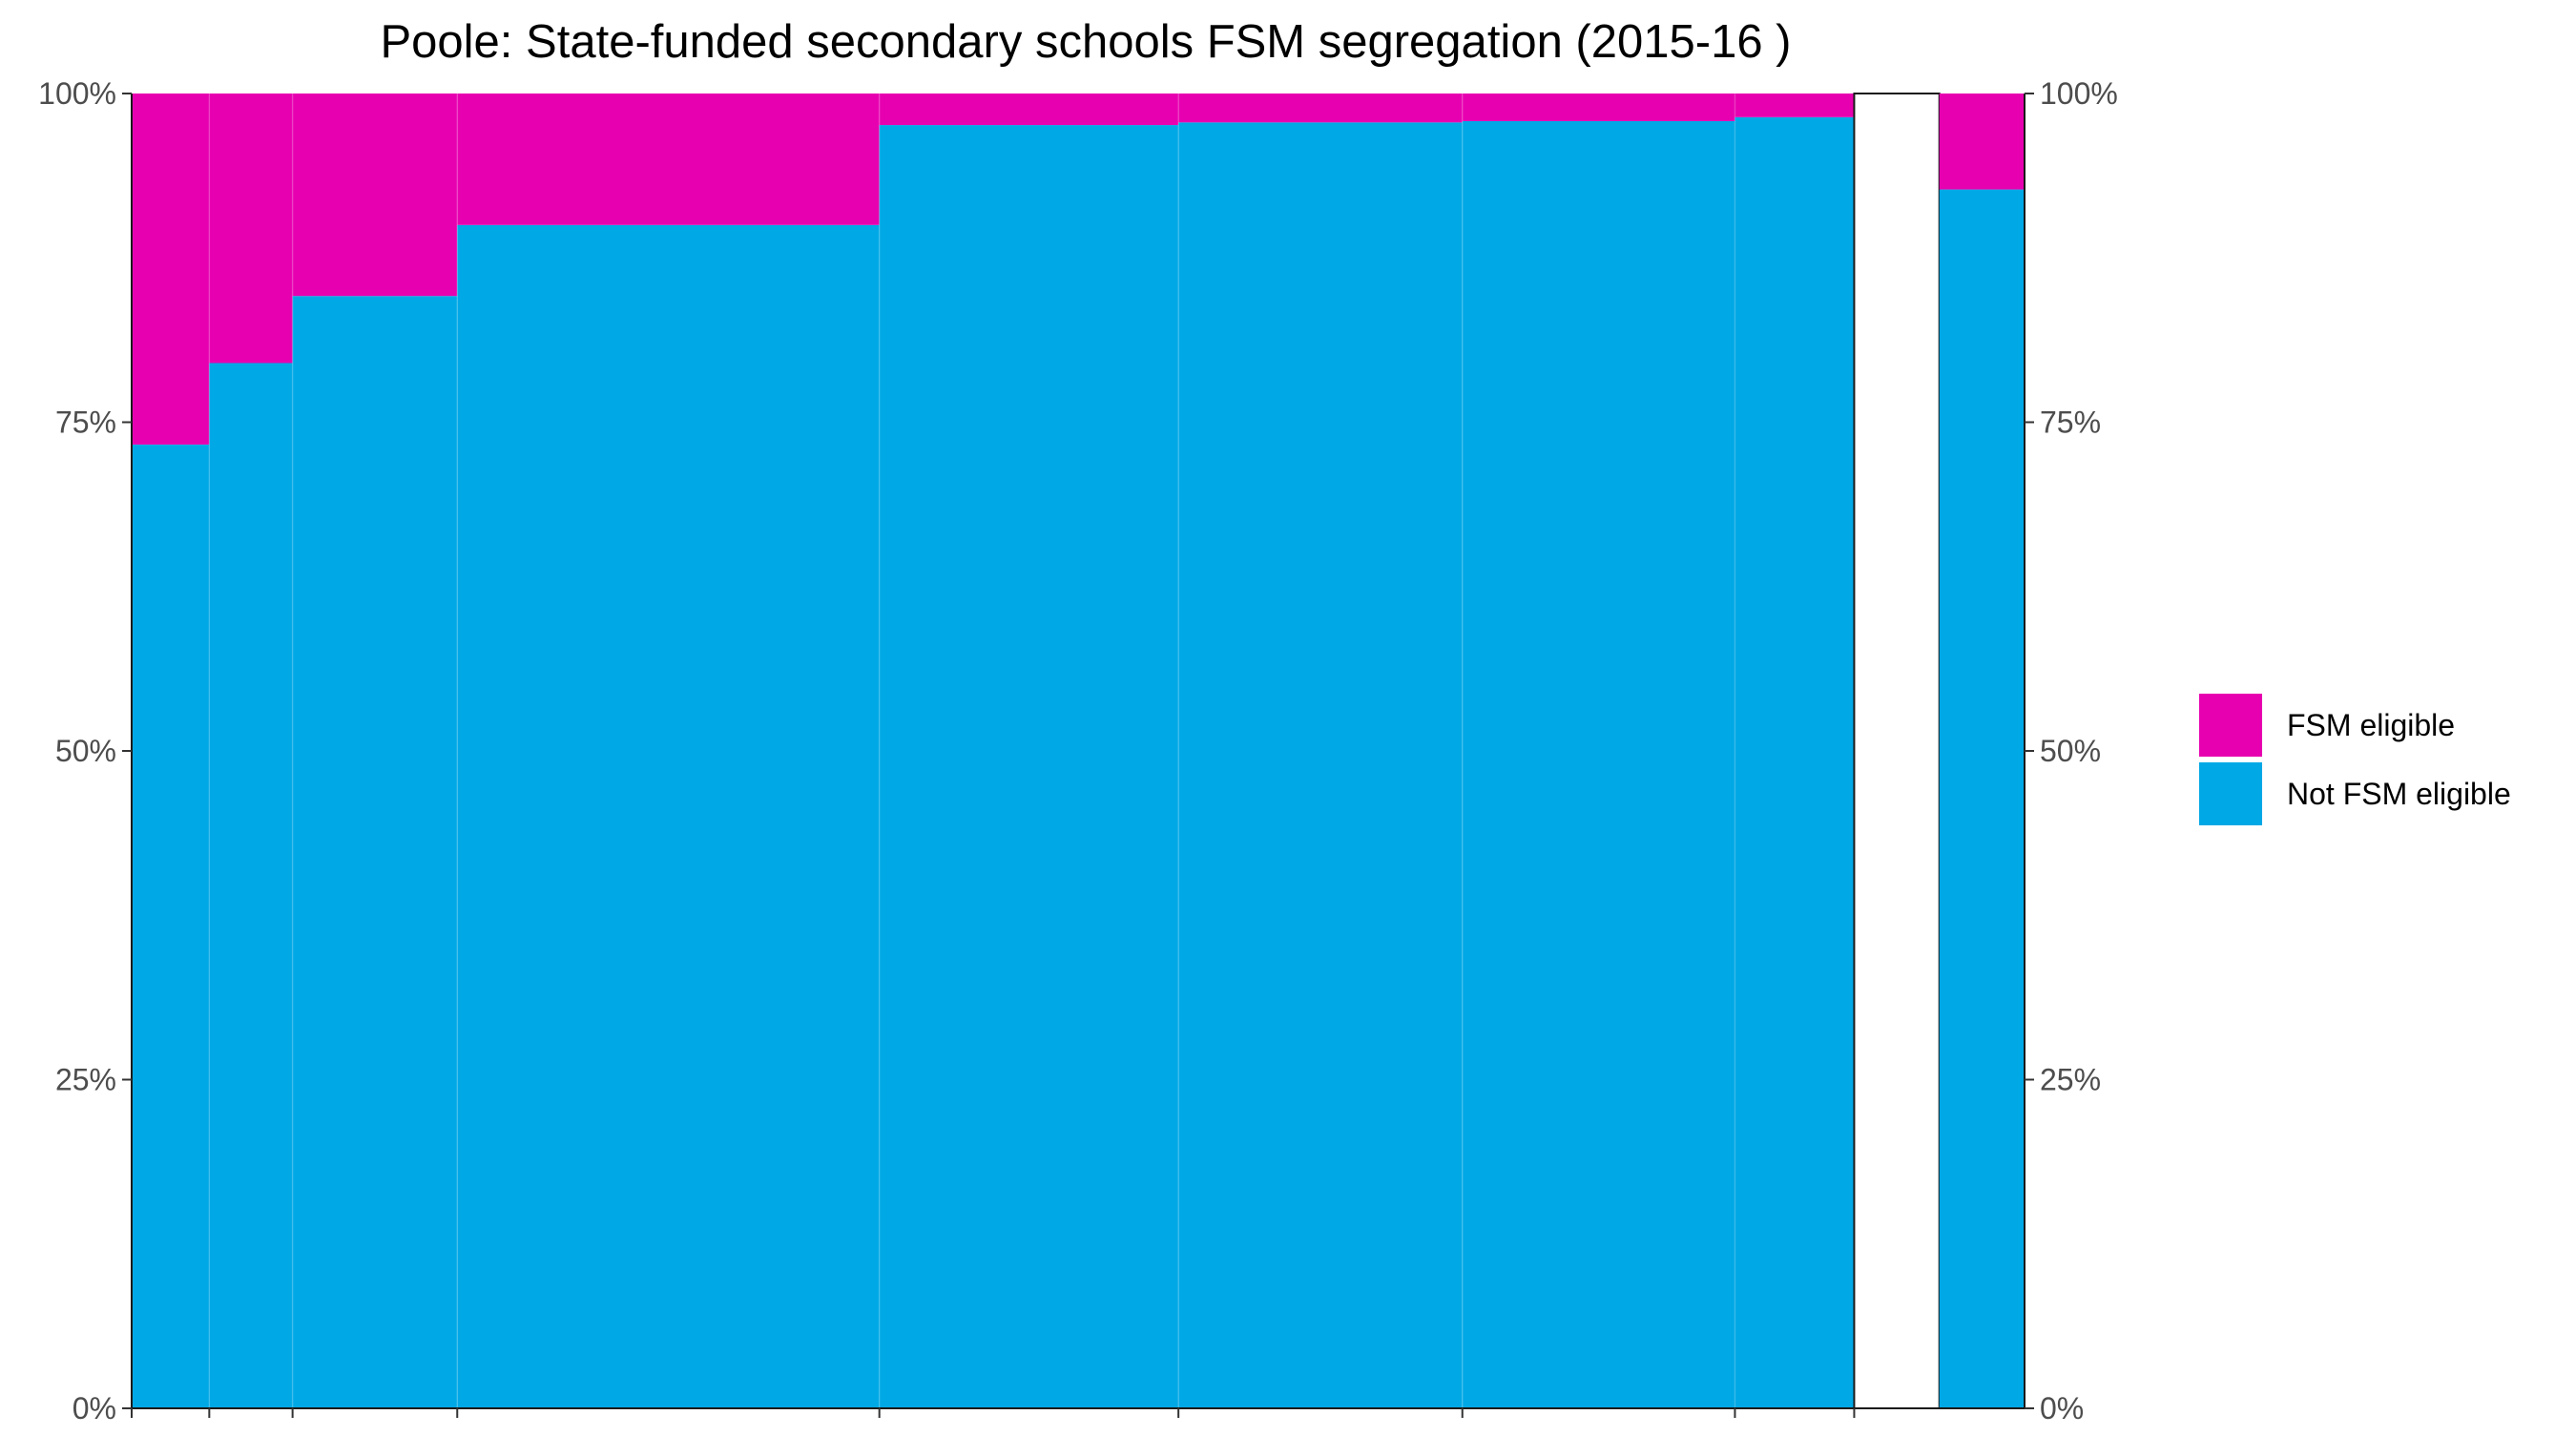 This screenshot has width=2576, height=1436. What do you see at coordinates (2062, 1408) in the screenshot?
I see `y-tick-label-right: 0%` at bounding box center [2062, 1408].